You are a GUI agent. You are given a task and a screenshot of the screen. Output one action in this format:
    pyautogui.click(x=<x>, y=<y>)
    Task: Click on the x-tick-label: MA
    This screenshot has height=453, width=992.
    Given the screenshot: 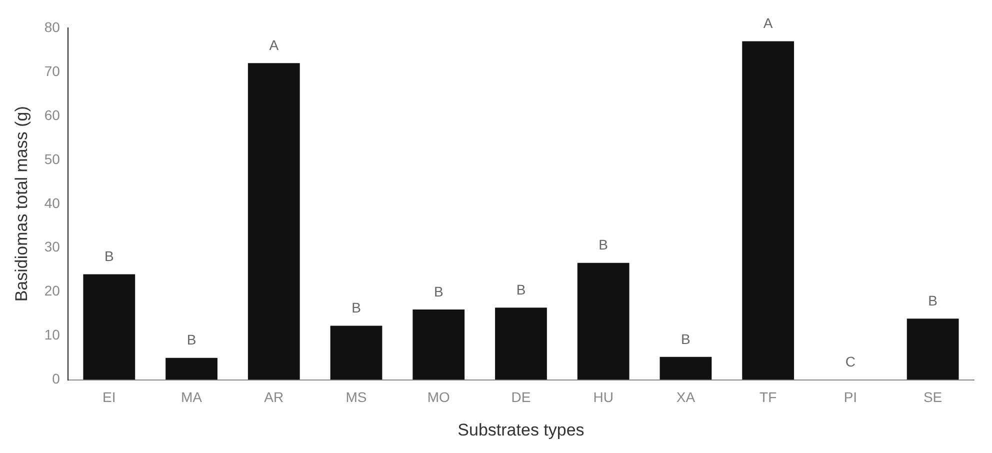 What is the action you would take?
    pyautogui.click(x=192, y=397)
    